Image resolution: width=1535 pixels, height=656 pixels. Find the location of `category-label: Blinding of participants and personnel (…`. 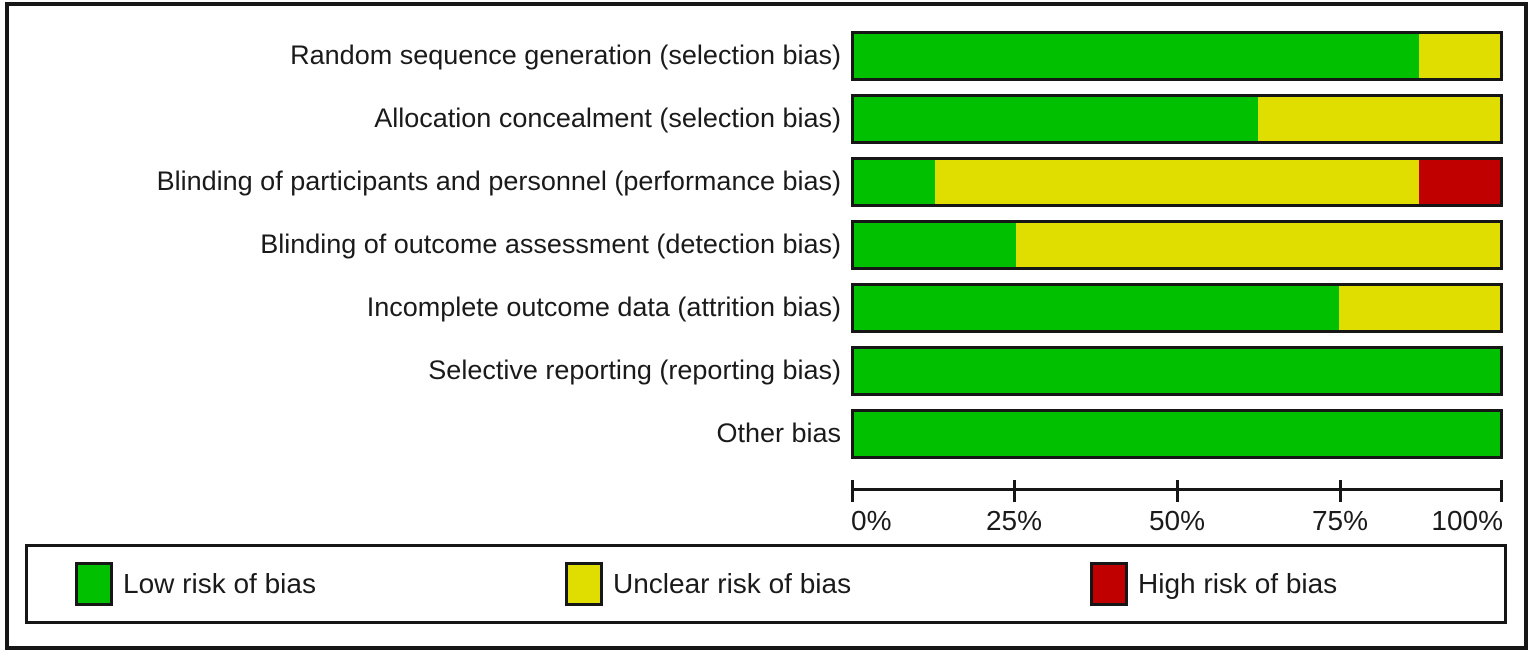

category-label: Blinding of participants and personnel (… is located at coordinates (498, 181).